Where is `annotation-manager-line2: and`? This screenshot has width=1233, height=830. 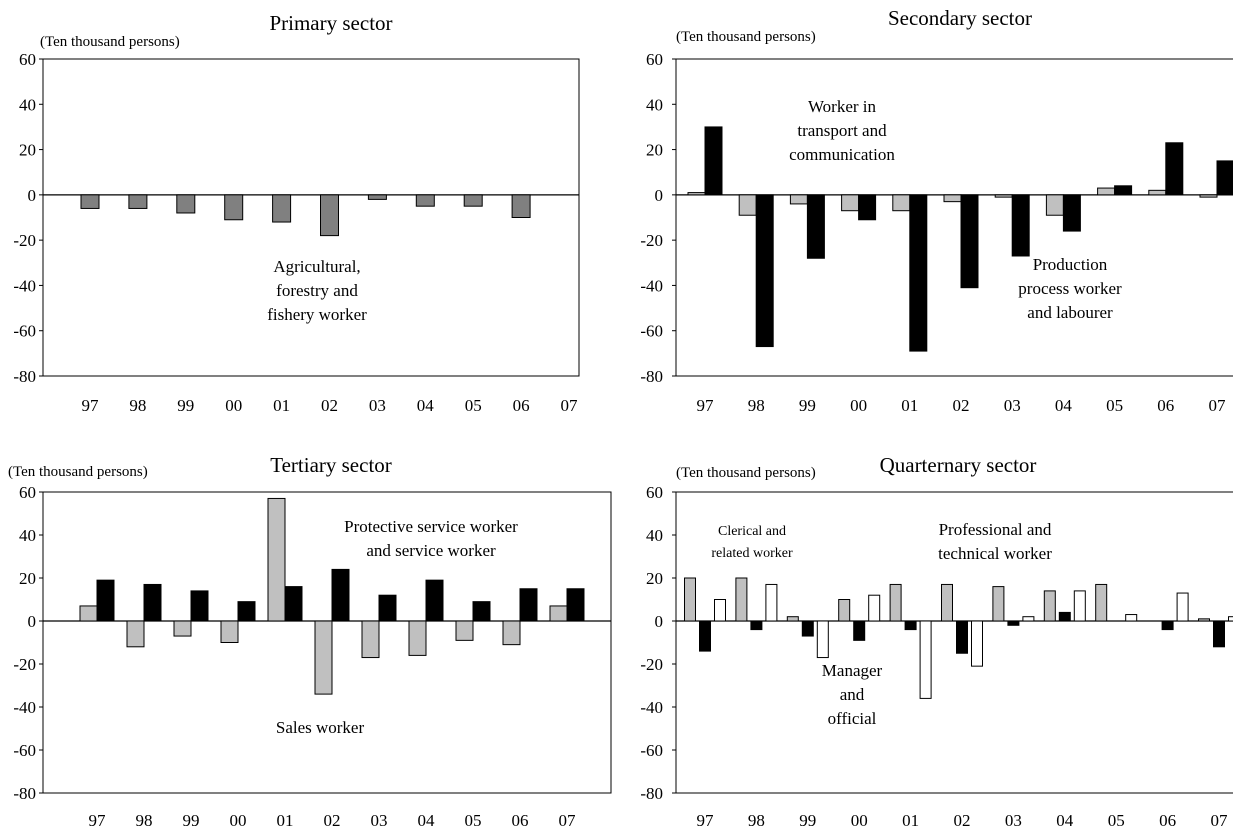 annotation-manager-line2: and is located at coordinates (852, 694).